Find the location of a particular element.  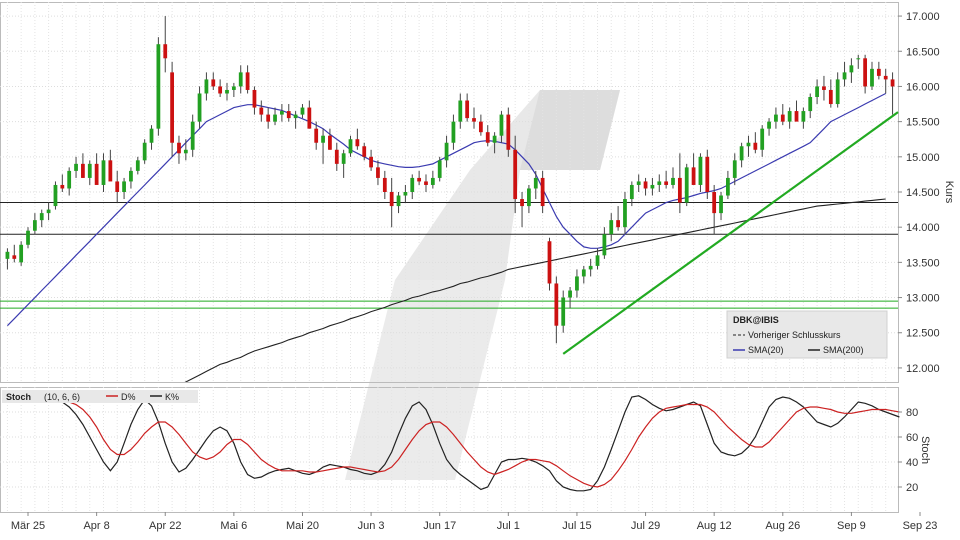

main-y-axis-title: Kurs is located at coordinates (949, 192).